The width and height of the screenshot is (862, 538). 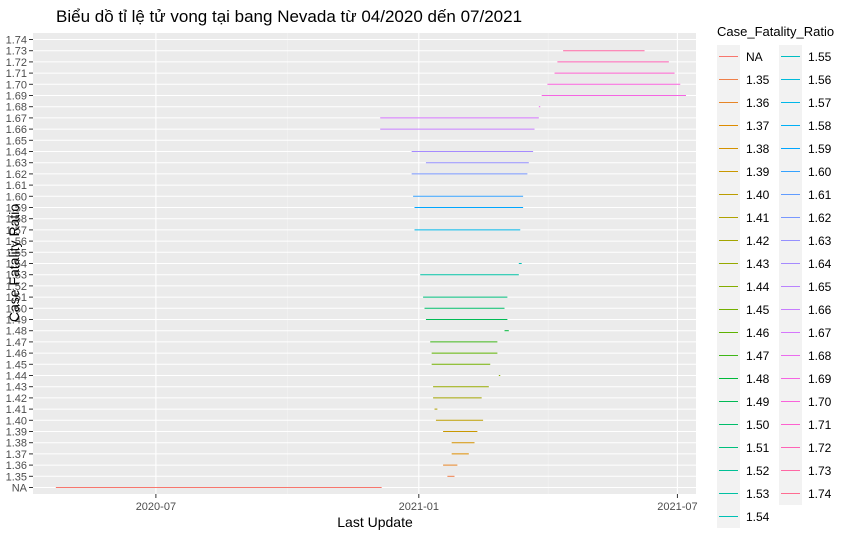 I want to click on legend-item: 1.45, so click(x=743, y=309).